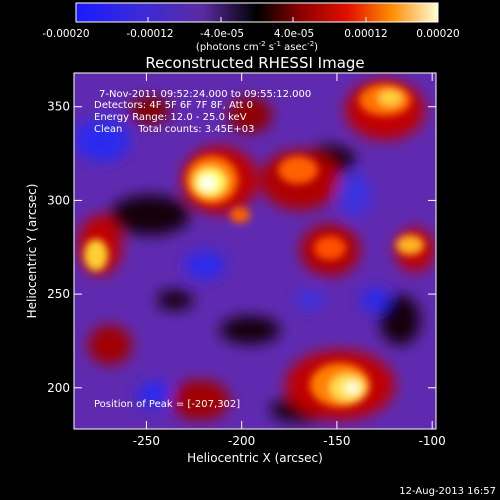  Describe the element at coordinates (58, 200) in the screenshot. I see `y-tick-label: 300` at that location.